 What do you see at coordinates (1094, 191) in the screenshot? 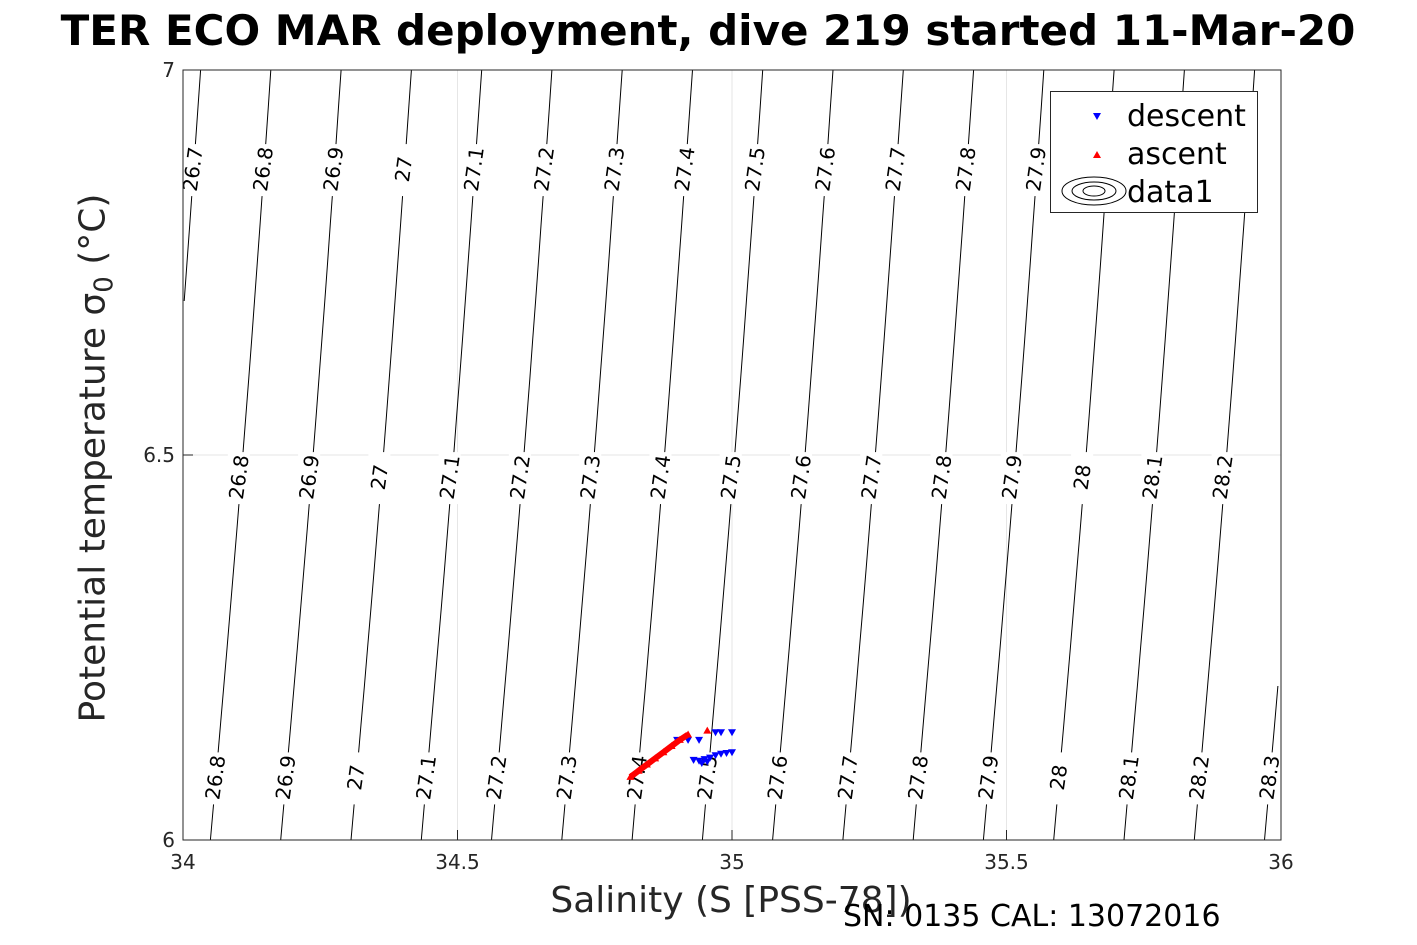
I see `contour-icon` at bounding box center [1094, 191].